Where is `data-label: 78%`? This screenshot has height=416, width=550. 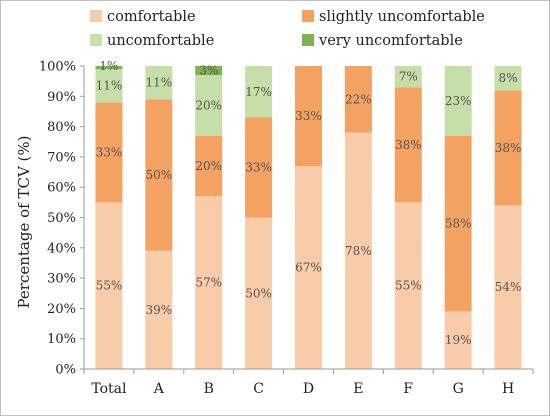
data-label: 78% is located at coordinates (358, 251).